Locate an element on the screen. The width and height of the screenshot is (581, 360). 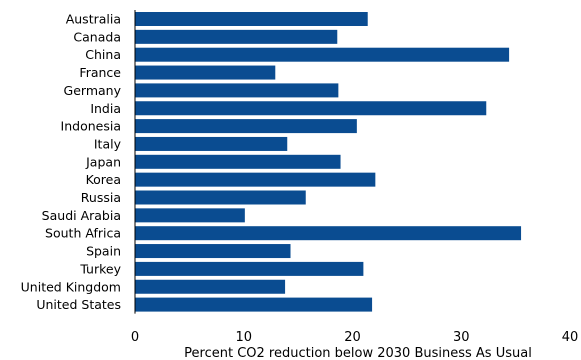
bar-united-states is located at coordinates (254, 304).